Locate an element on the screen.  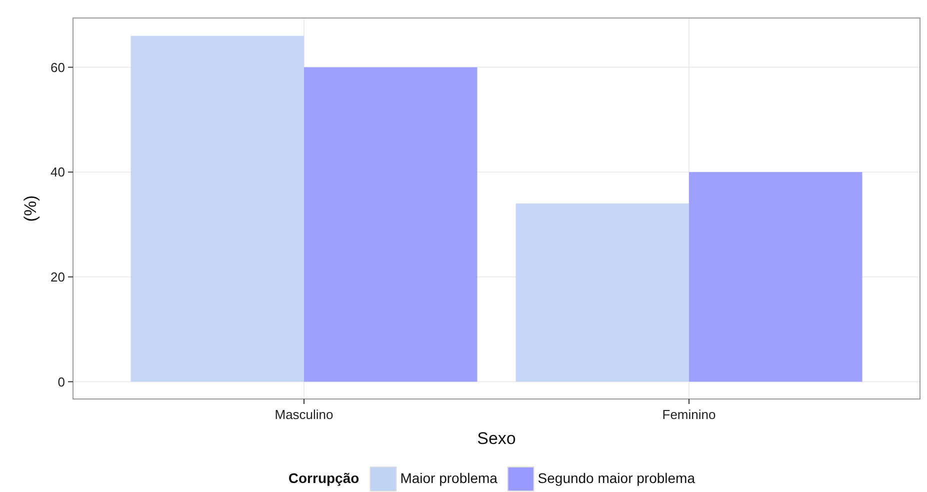
y-tick-label: 60 is located at coordinates (57, 67).